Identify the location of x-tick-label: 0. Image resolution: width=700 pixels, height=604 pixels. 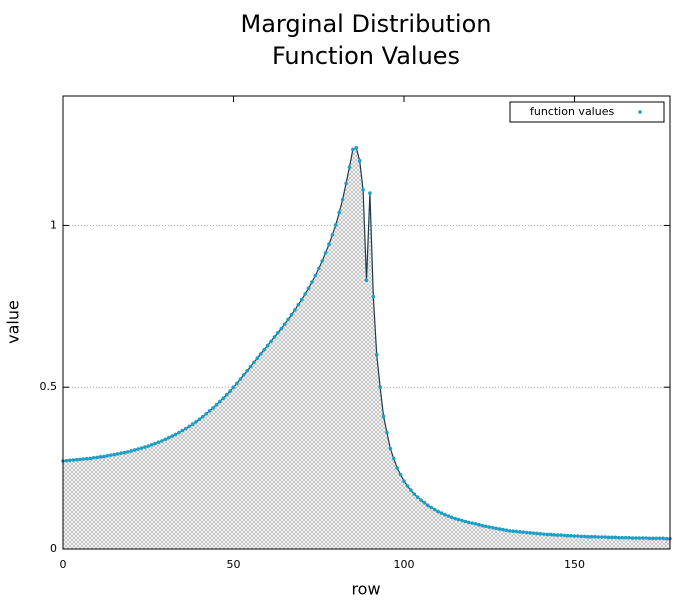
(63, 564).